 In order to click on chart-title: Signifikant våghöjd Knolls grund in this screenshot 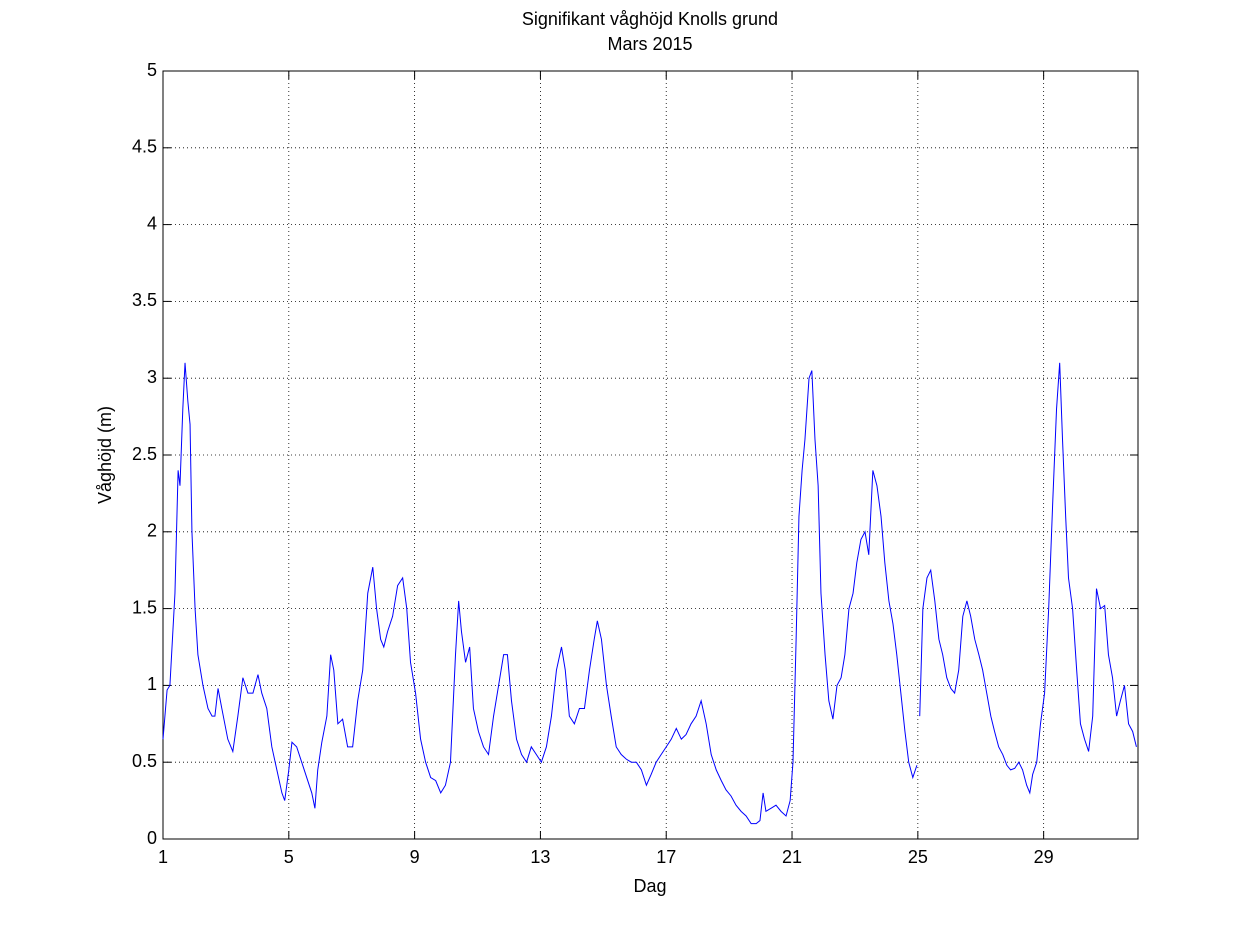, I will do `click(650, 19)`.